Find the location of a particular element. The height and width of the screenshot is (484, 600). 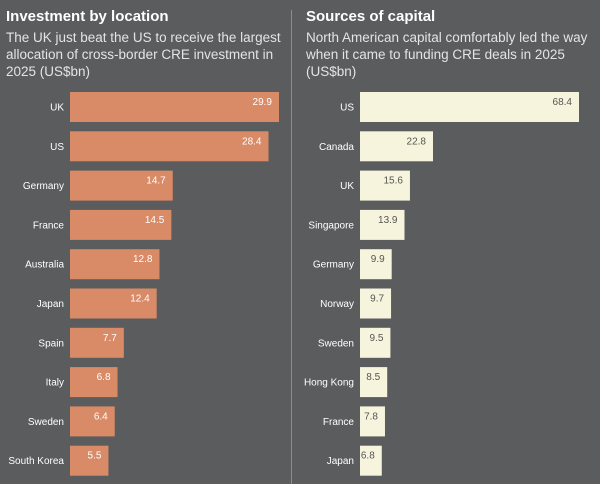

value-label: 12.4 is located at coordinates (140, 299).